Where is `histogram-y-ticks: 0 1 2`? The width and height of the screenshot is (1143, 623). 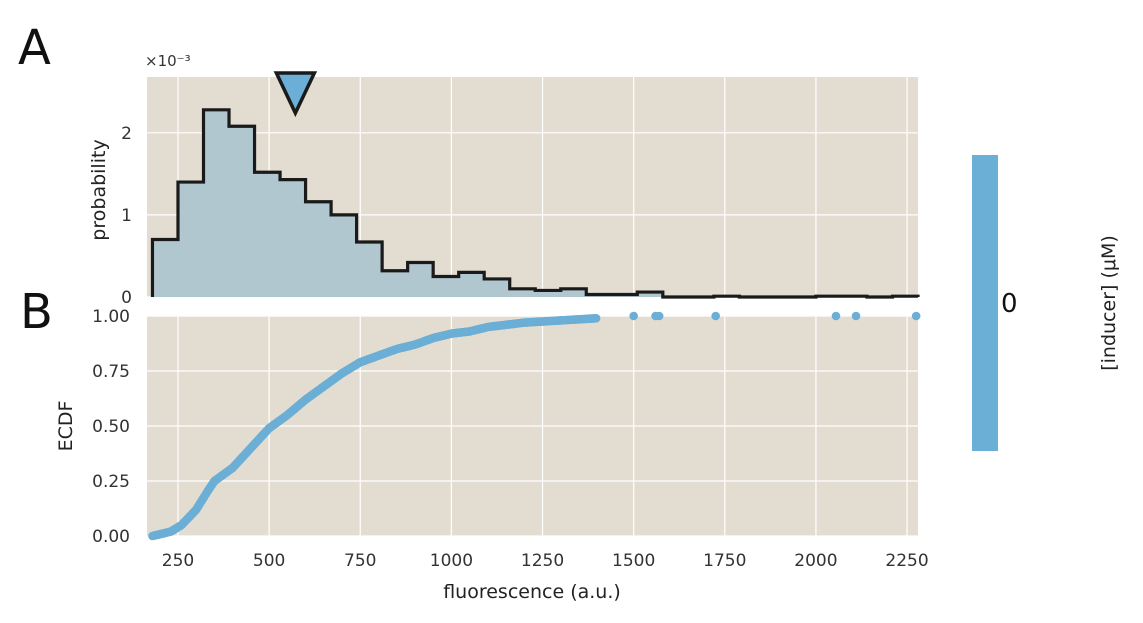
histogram-y-ticks: 0 1 2 is located at coordinates (126, 216).